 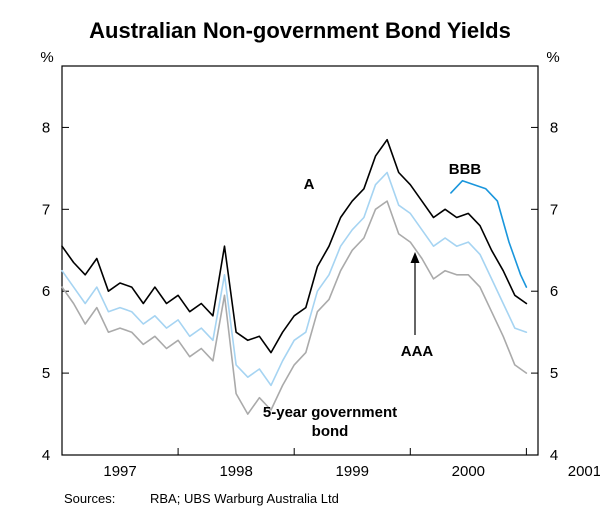 I want to click on source-text: RBA; UBS Warburg Australia Ltd, so click(x=244, y=498).